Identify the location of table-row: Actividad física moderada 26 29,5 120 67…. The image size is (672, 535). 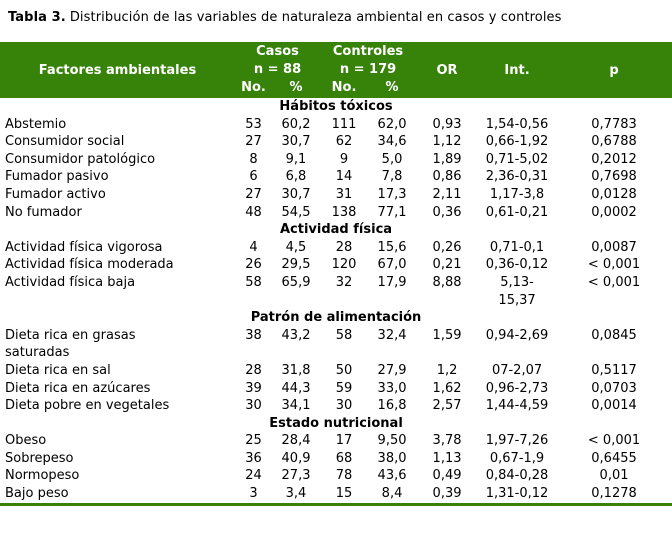
(336, 265).